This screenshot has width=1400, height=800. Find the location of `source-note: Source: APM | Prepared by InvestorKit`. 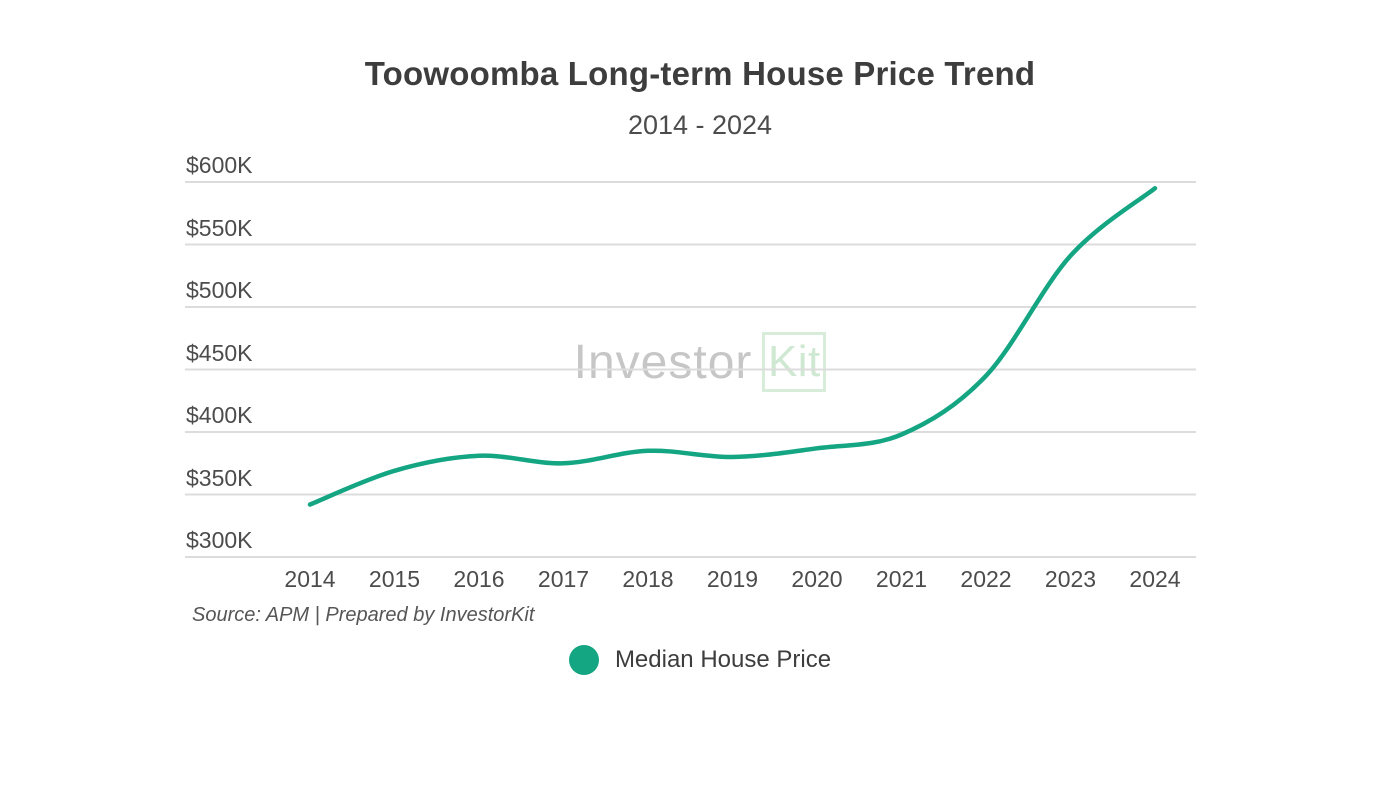

source-note: Source: APM | Prepared by InvestorKit is located at coordinates (363, 615).